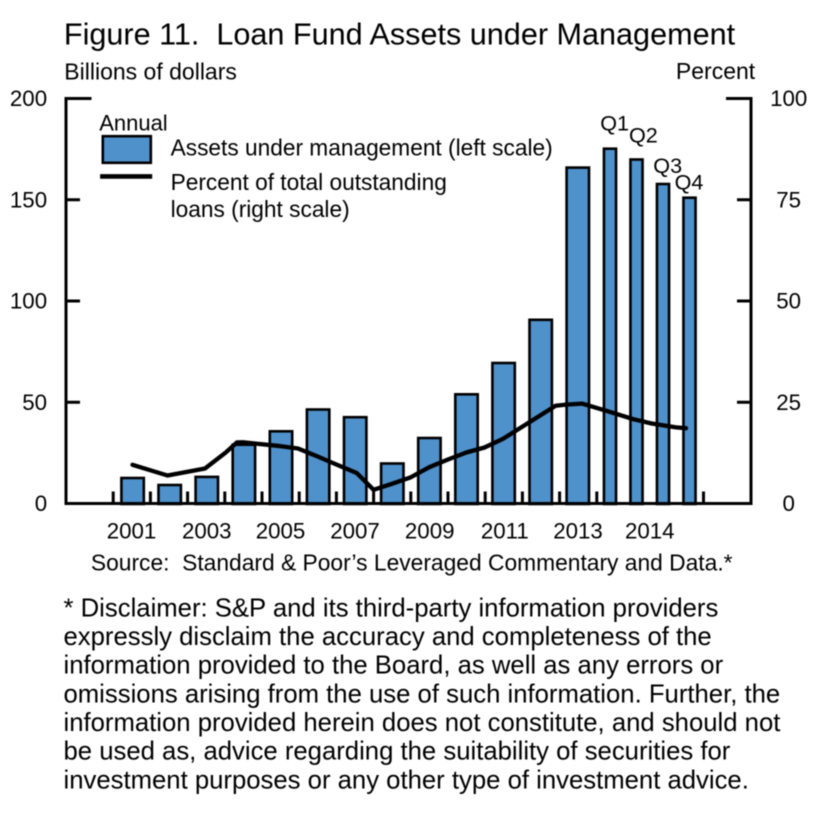  I want to click on svg-text: 2001, so click(132, 531).